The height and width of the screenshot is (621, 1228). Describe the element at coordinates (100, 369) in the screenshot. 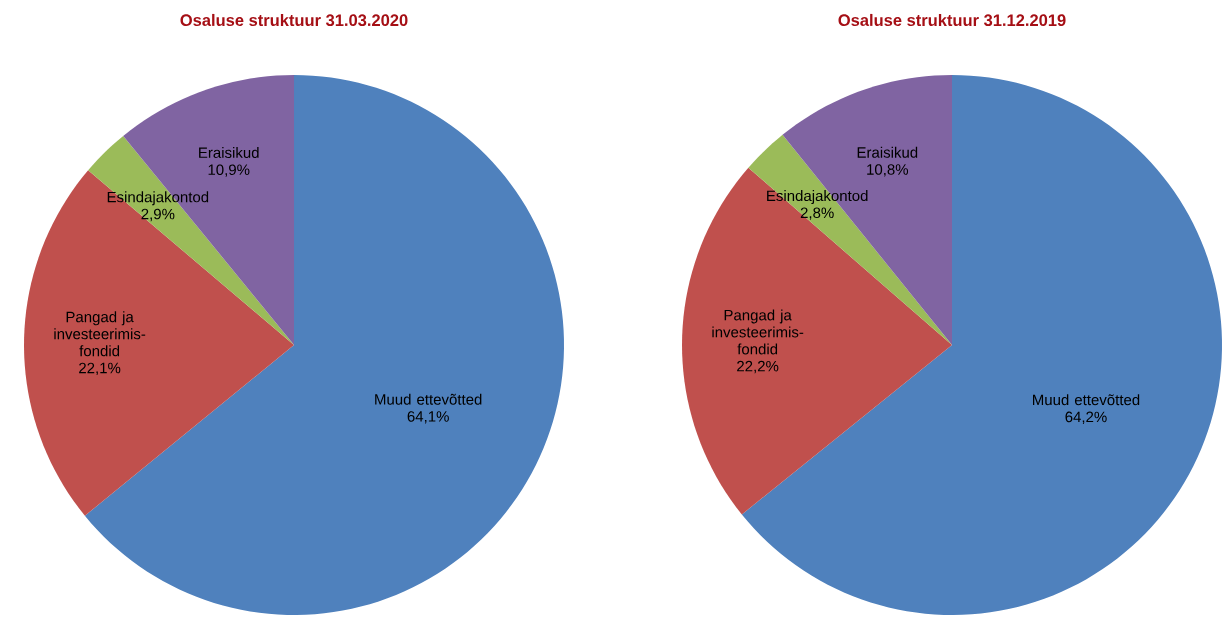

I see `data-label: 22,1%` at that location.